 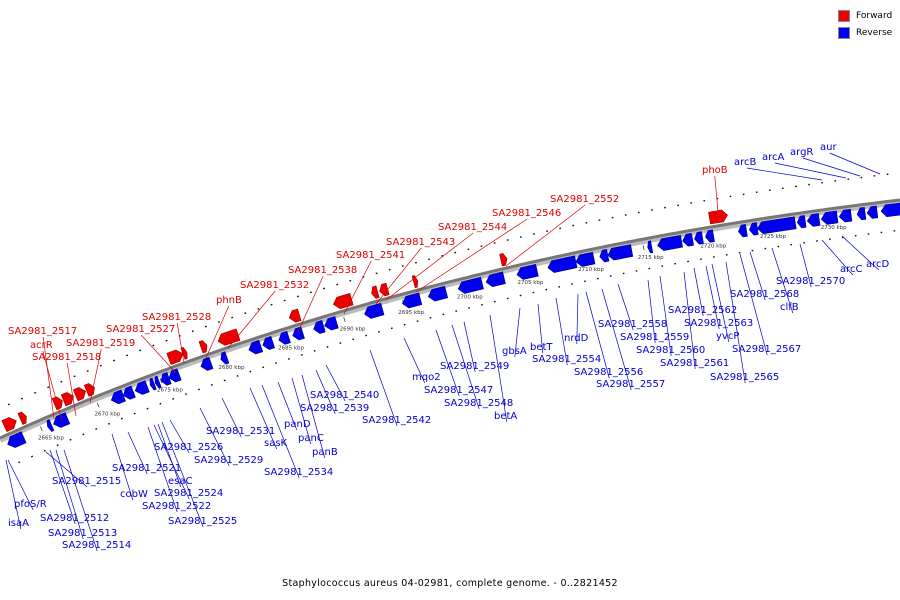 What do you see at coordinates (844, 33) in the screenshot?
I see `reverse-swatch` at bounding box center [844, 33].